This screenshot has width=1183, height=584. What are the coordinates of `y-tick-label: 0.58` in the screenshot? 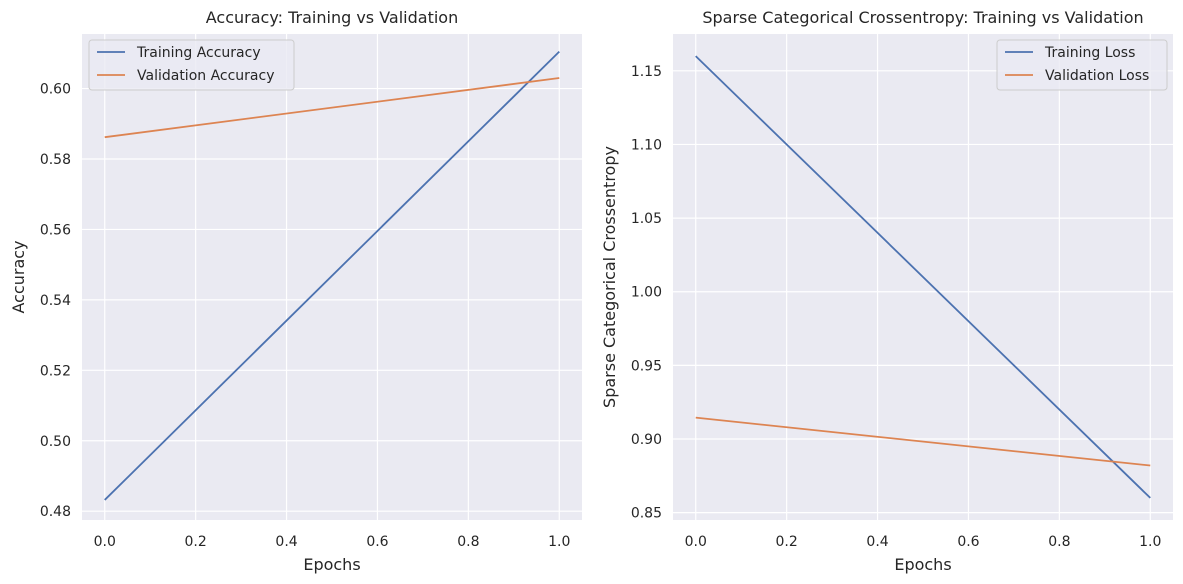 It's located at (55, 160).